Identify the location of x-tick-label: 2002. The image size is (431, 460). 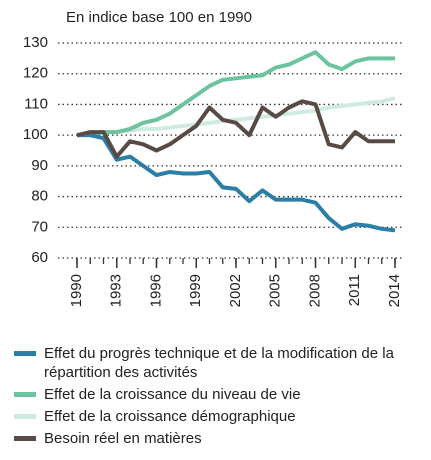
(235, 290).